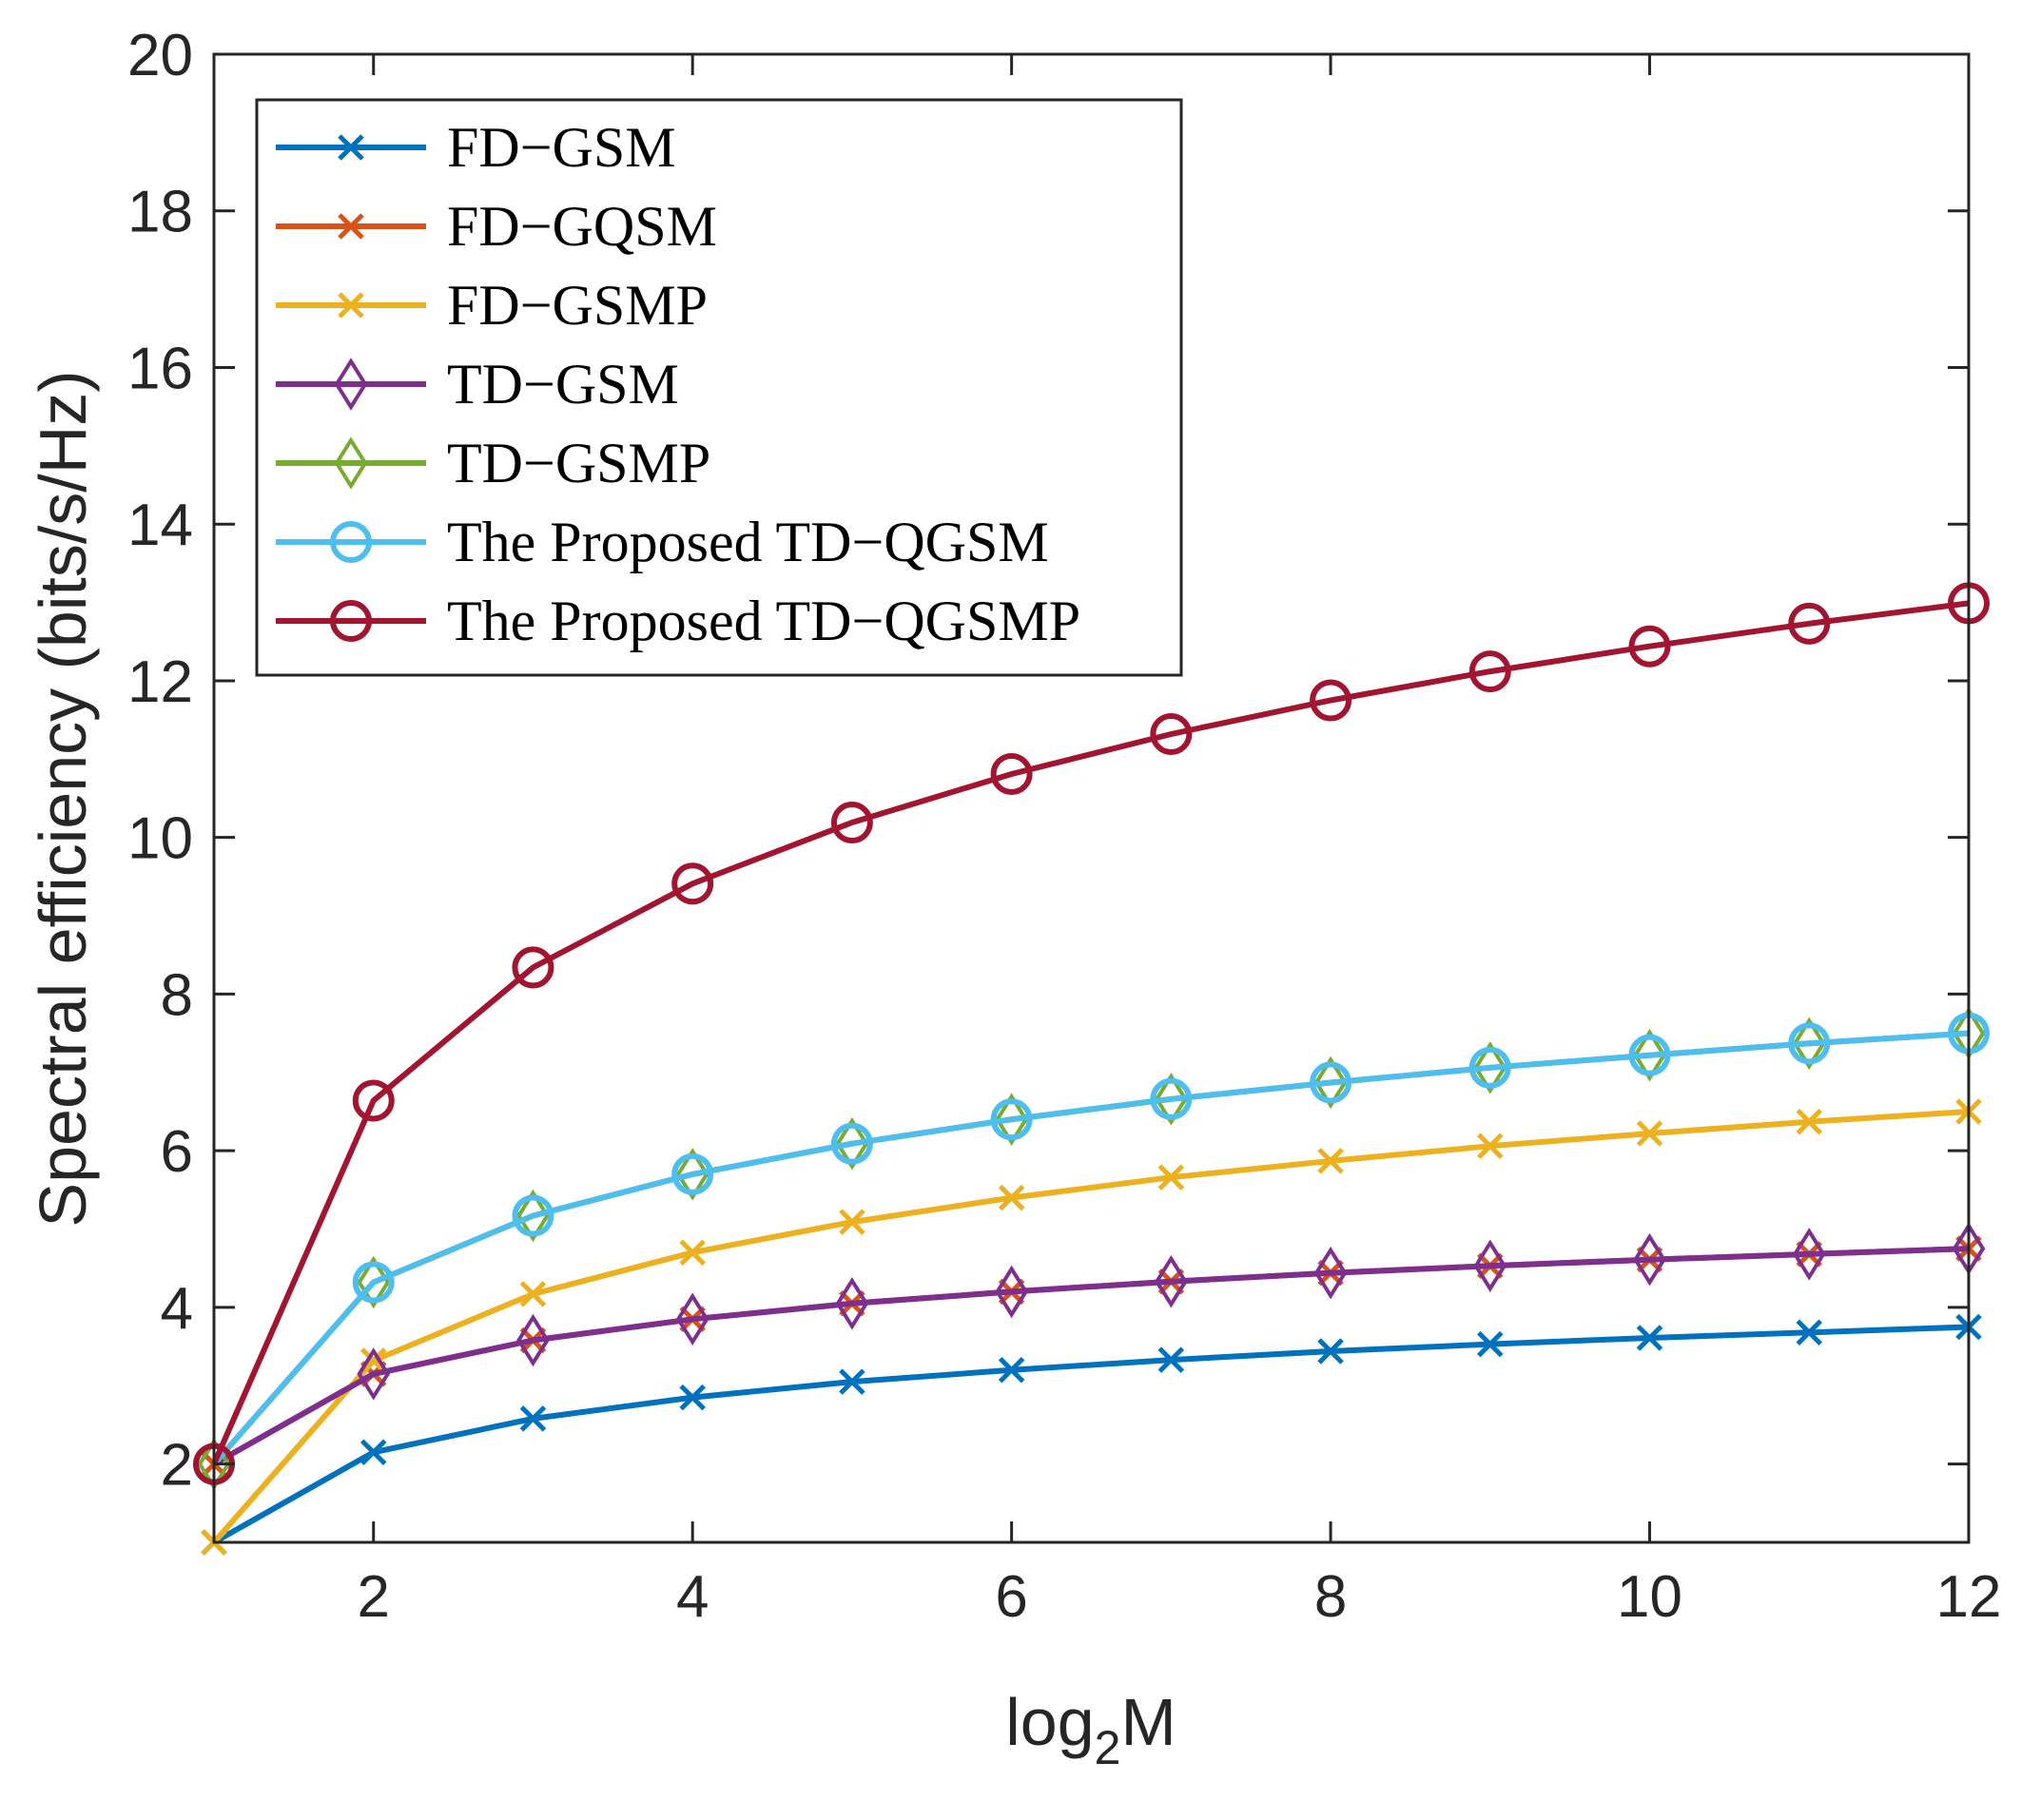 The height and width of the screenshot is (1820, 2021). I want to click on x-axis-label-main: log, so click(1049, 1722).